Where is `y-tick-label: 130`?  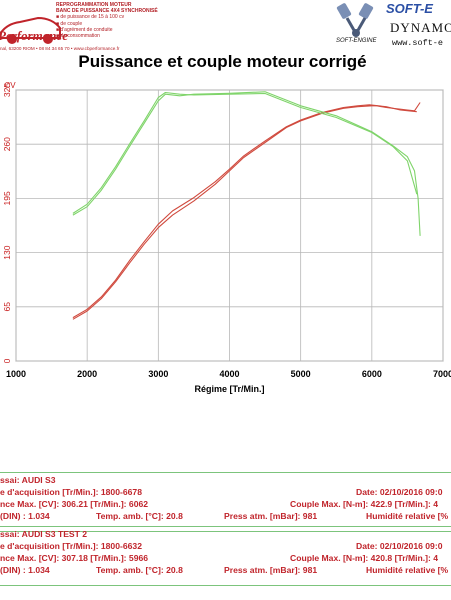 y-tick-label: 130 is located at coordinates (7, 252).